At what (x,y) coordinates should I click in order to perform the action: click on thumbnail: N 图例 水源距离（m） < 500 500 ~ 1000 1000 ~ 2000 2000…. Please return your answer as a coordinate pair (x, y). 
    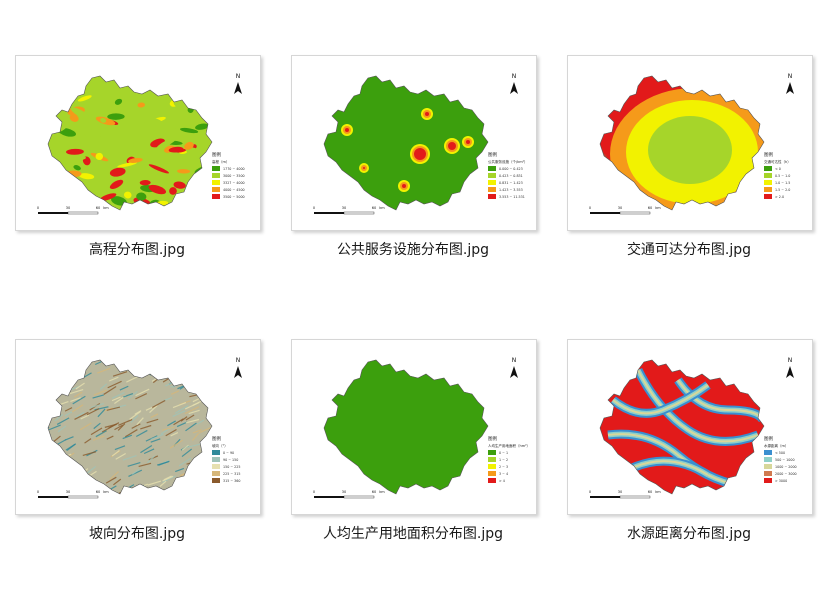
    Looking at the image, I should click on (690, 427).